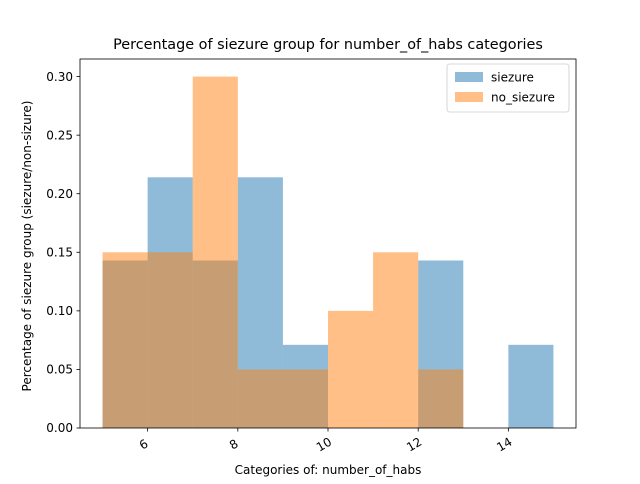  Describe the element at coordinates (59, 77) in the screenshot. I see `y-tick-label: 0.30` at that location.